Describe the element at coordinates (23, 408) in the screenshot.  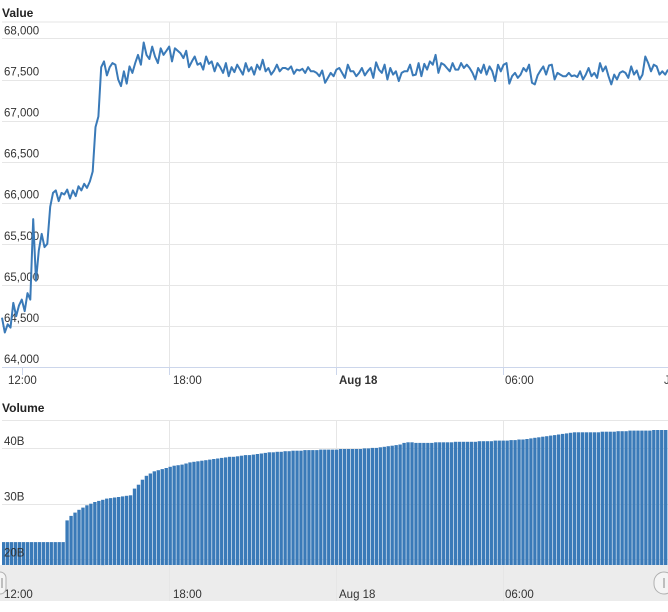
I see `volume-panel-title: Volume` at that location.